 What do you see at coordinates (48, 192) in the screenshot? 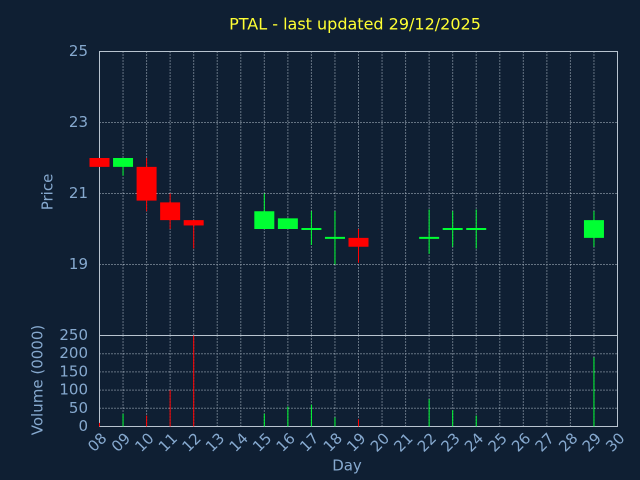
I see `y-axis-label: Price` at bounding box center [48, 192].